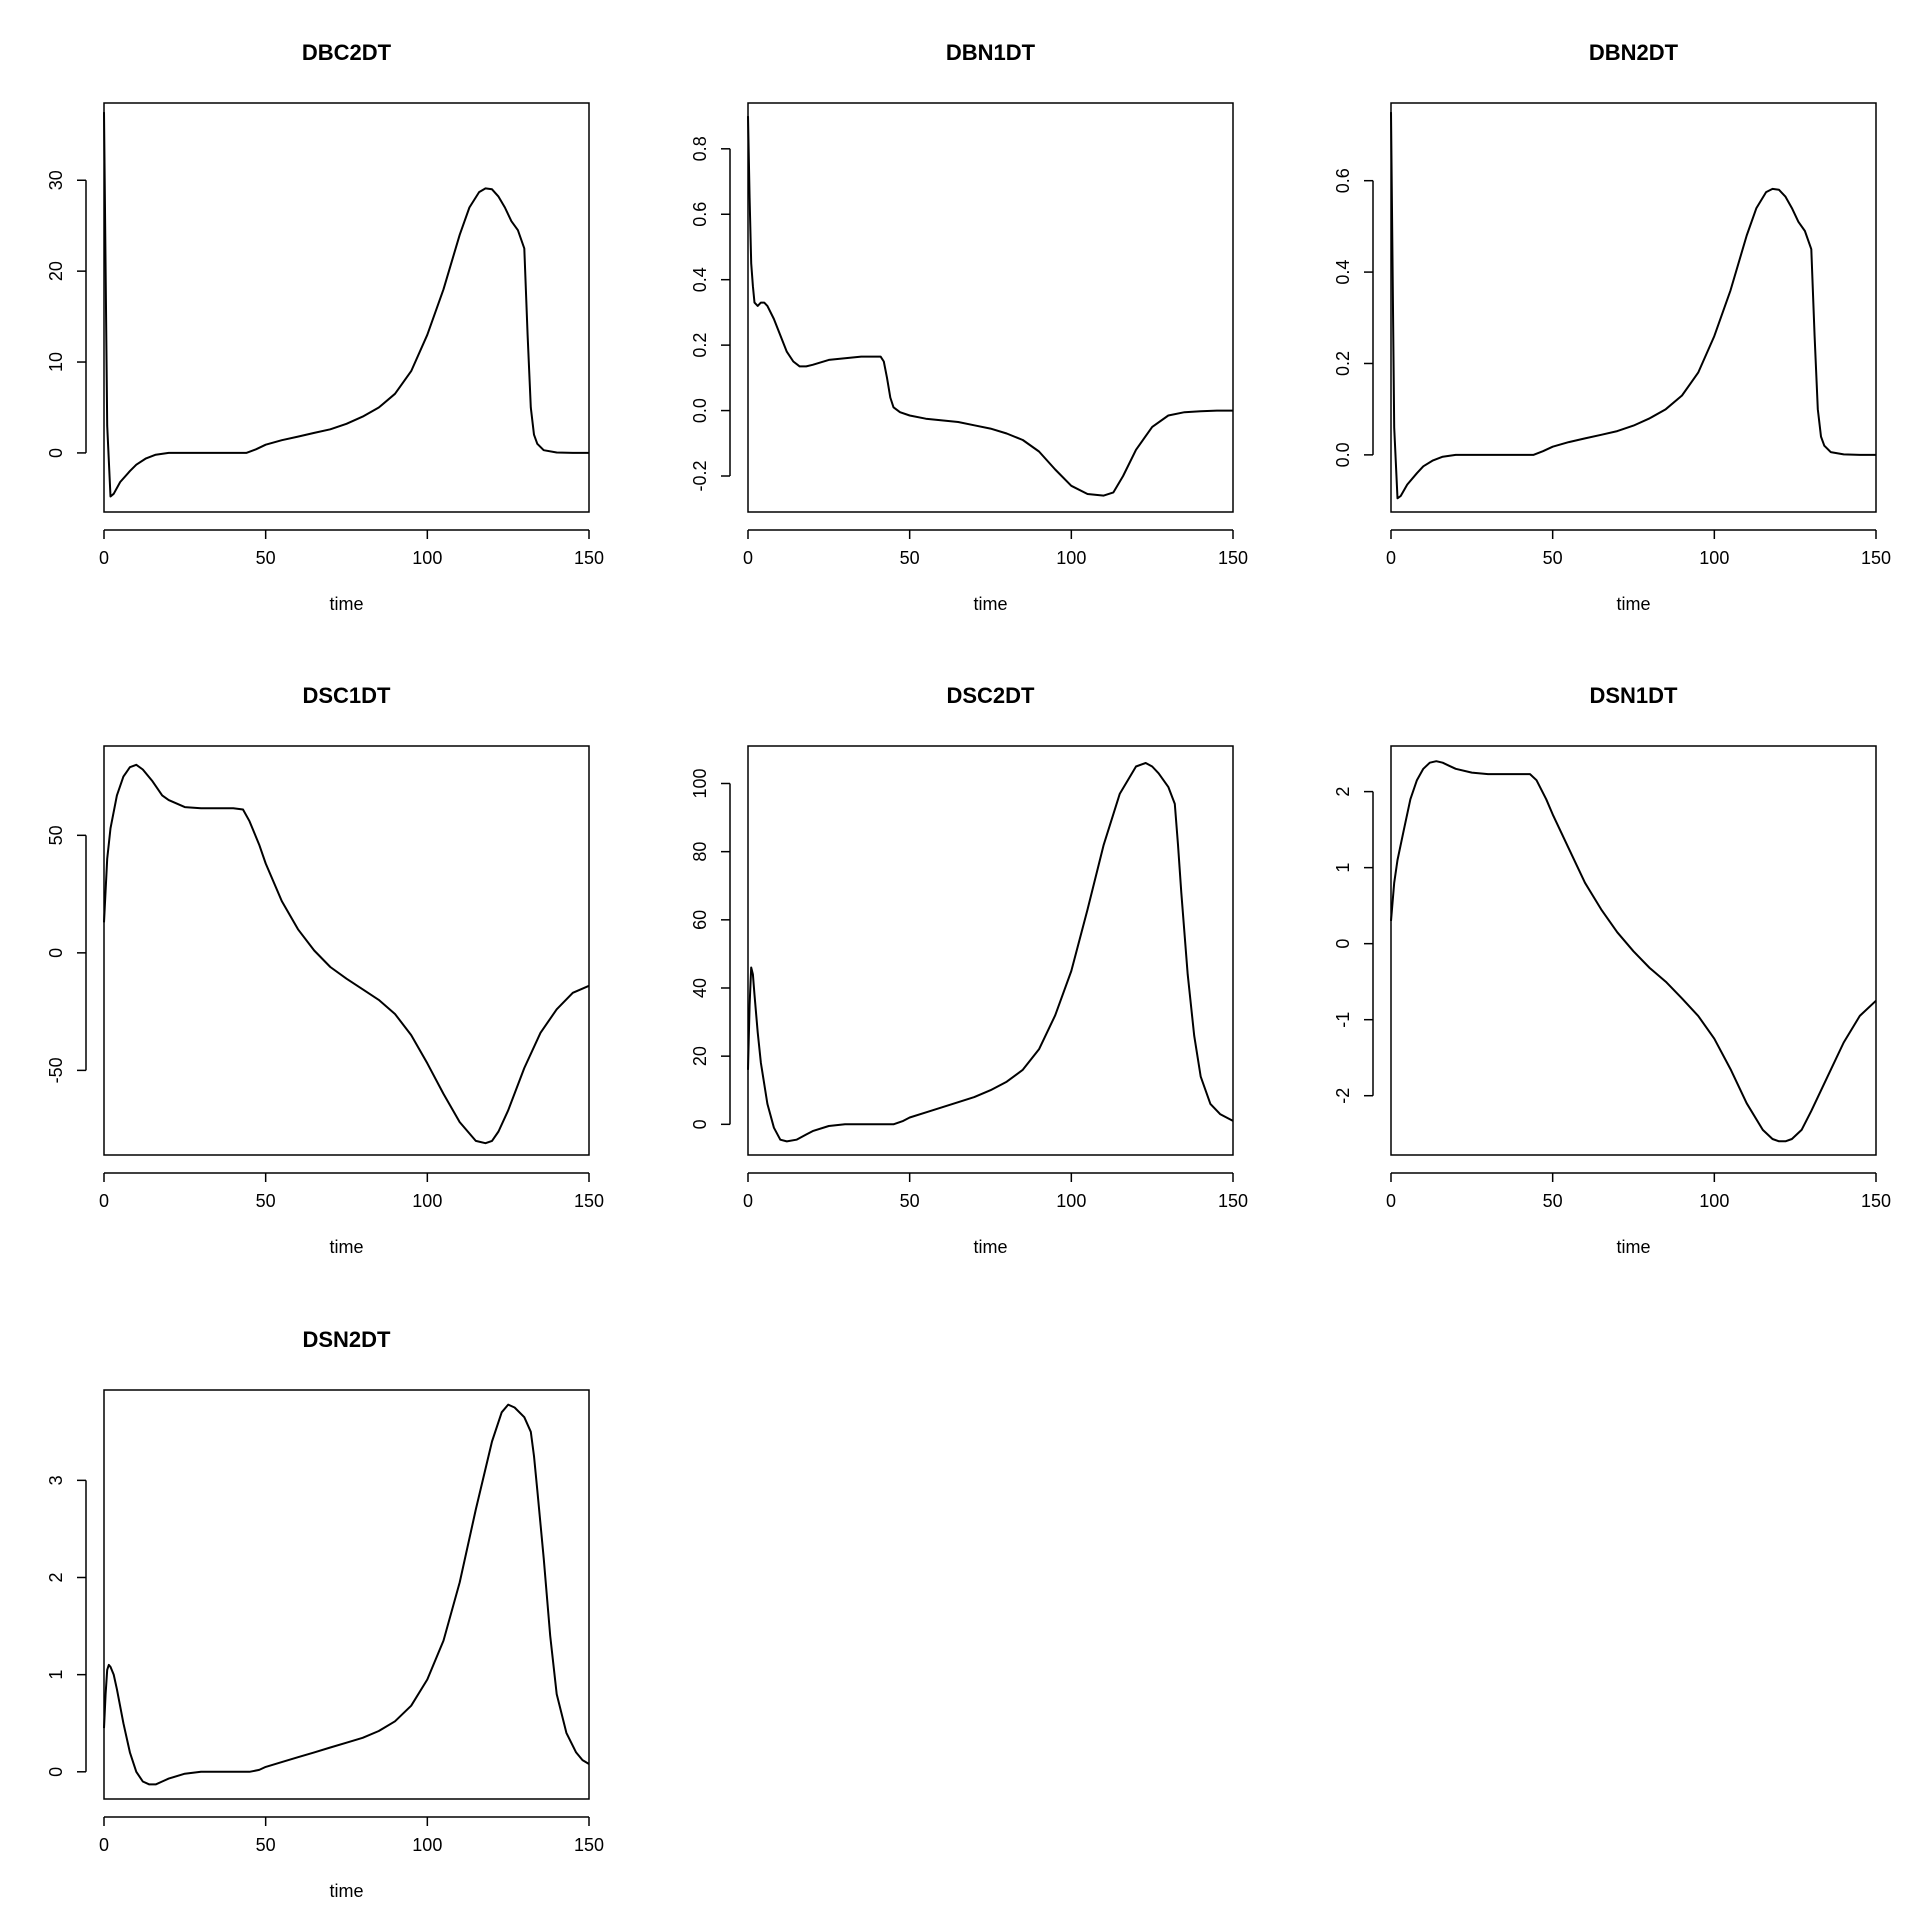 This screenshot has width=1920, height=1920. Describe the element at coordinates (700, 920) in the screenshot. I see `y-tick-label: 60` at that location.